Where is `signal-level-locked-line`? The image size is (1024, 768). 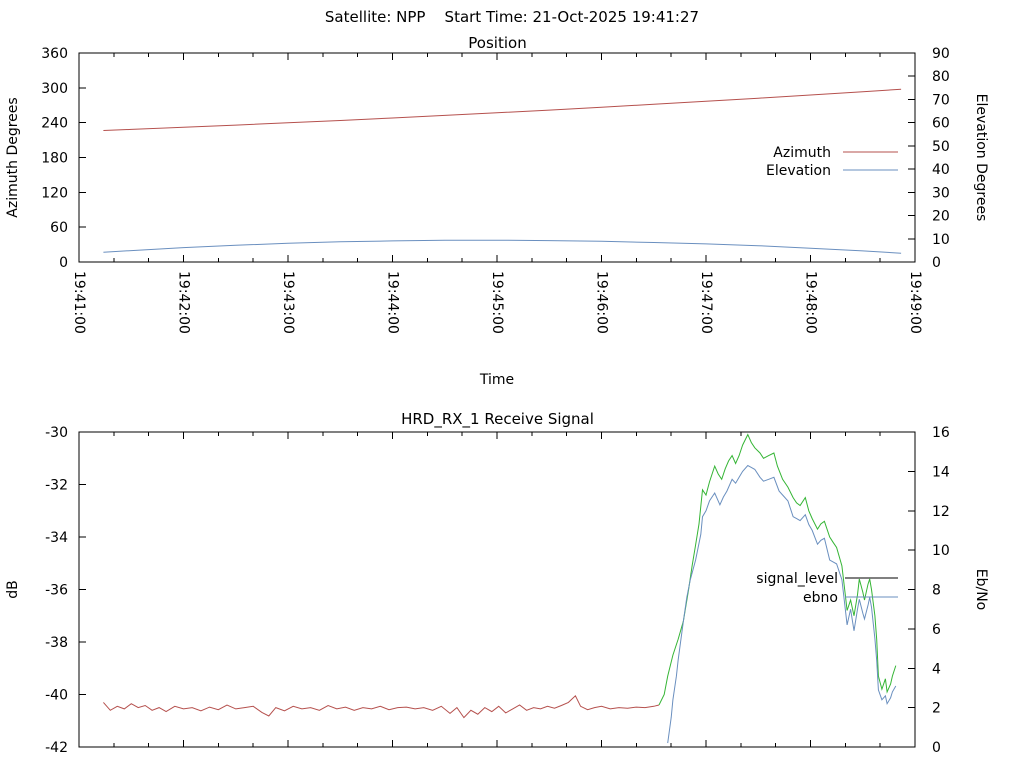
signal-level-locked-line is located at coordinates (777, 569).